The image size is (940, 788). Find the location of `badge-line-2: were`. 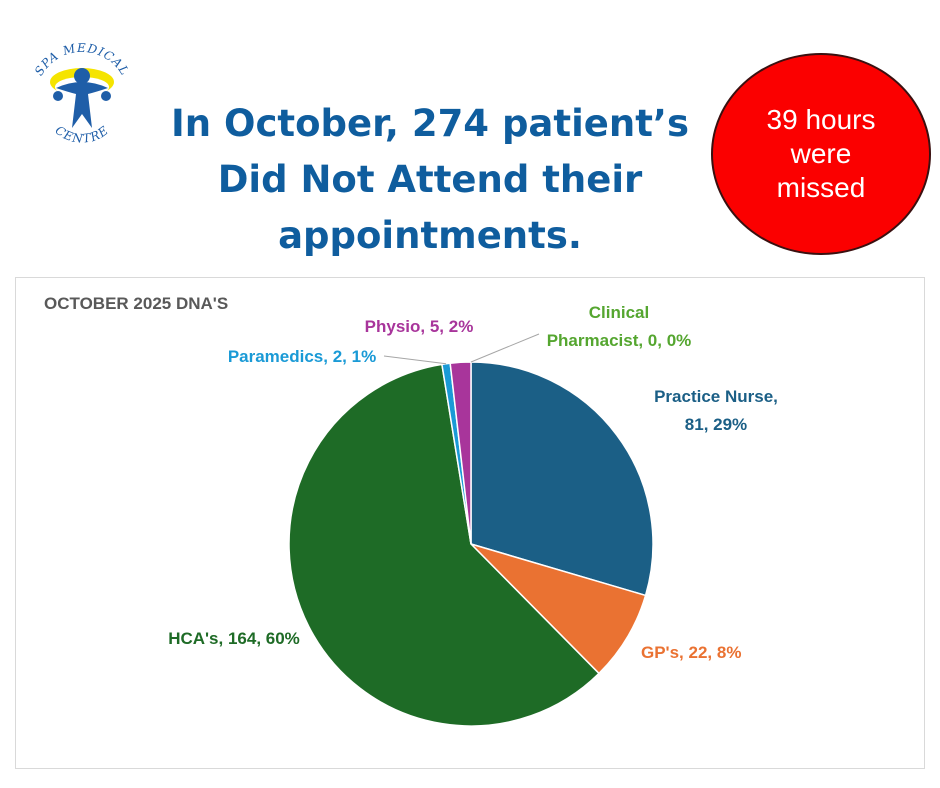

badge-line-2: were is located at coordinates (821, 153).